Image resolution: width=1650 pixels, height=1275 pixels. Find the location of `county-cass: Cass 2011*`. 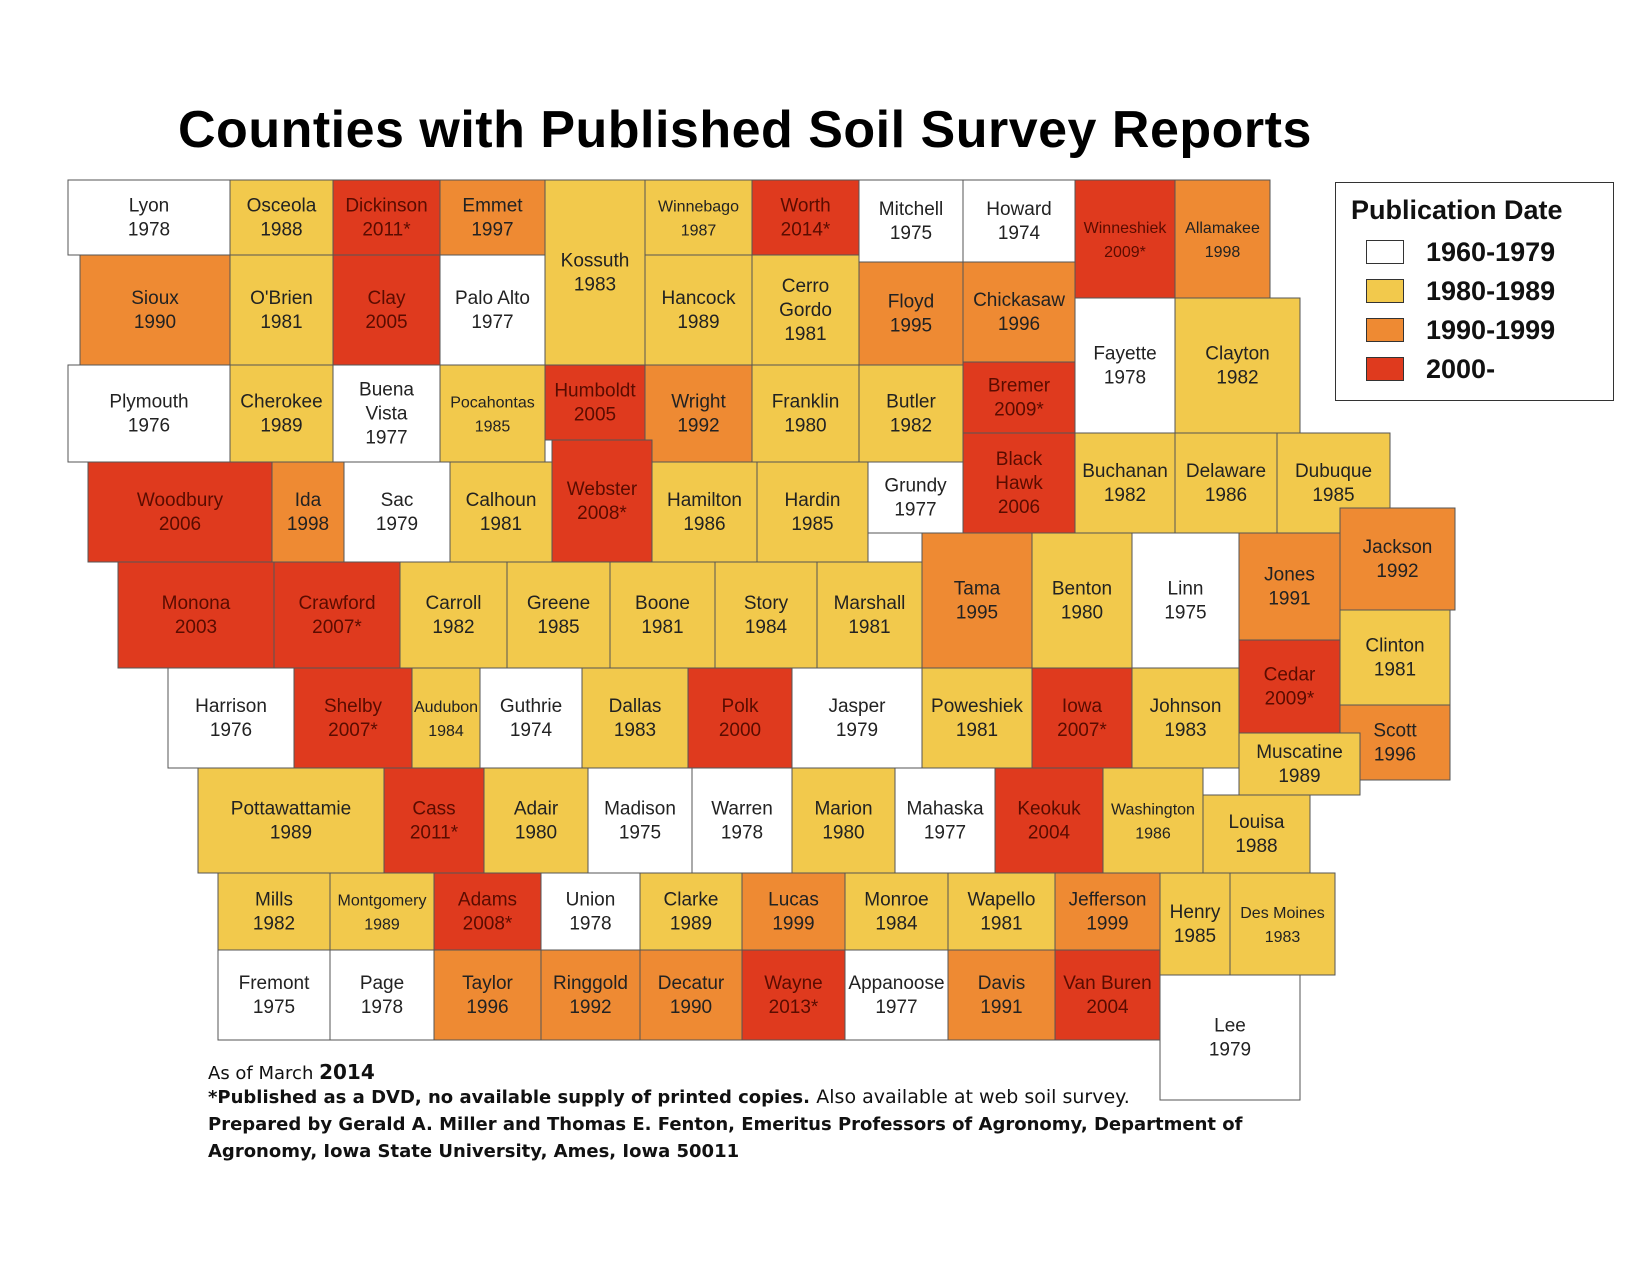

county-cass: Cass 2011* is located at coordinates (434, 820).